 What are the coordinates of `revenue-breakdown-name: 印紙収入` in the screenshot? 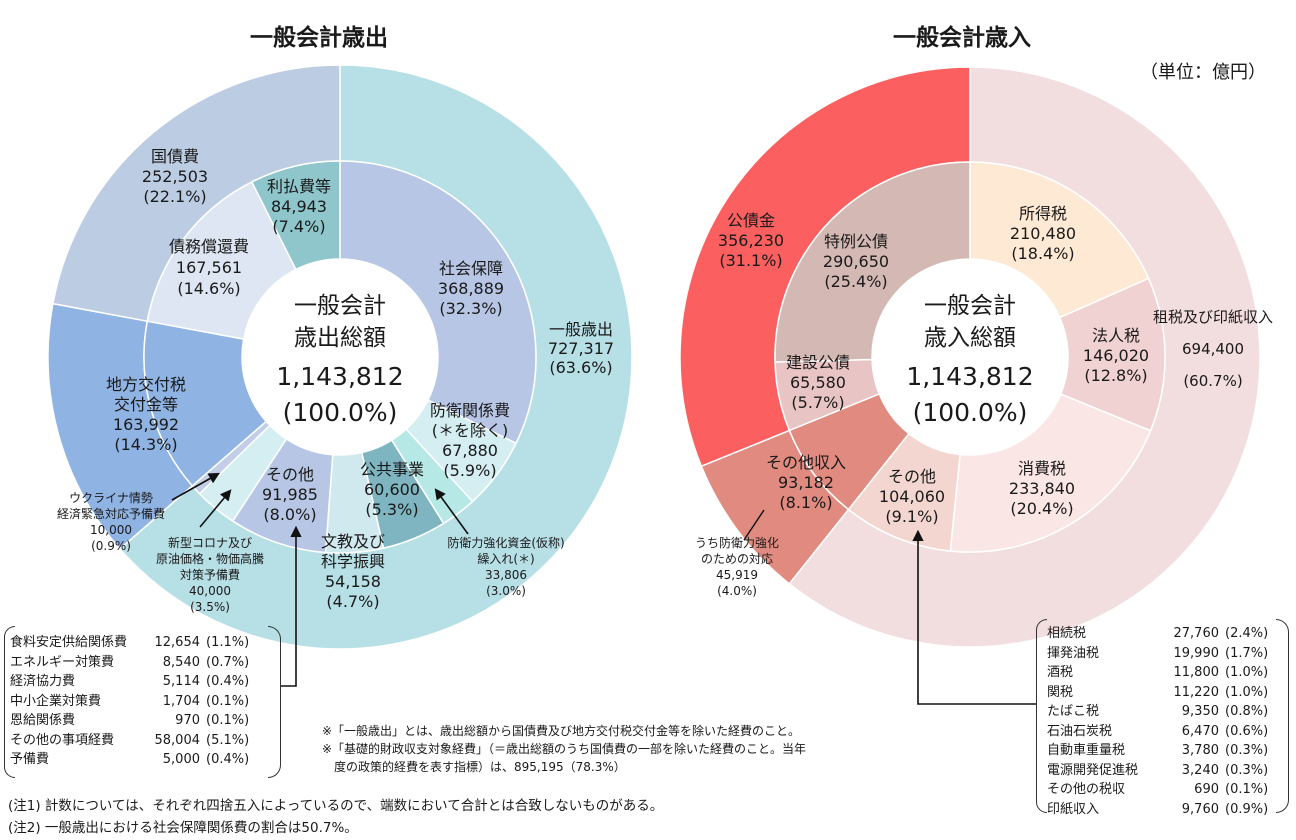 It's located at (1073, 809).